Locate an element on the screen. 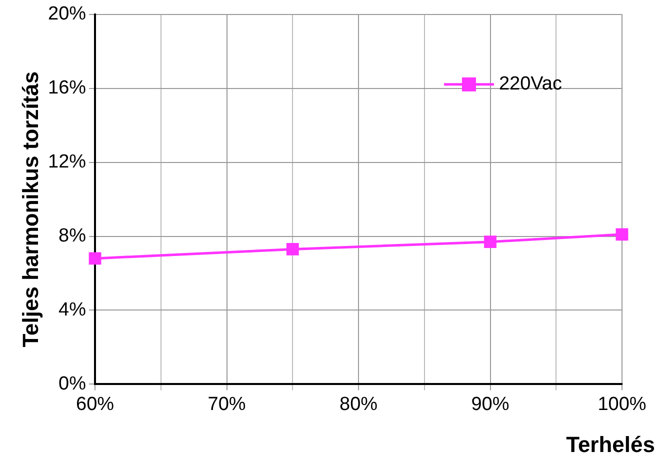  x-axis-title: Terhelés is located at coordinates (610, 445).